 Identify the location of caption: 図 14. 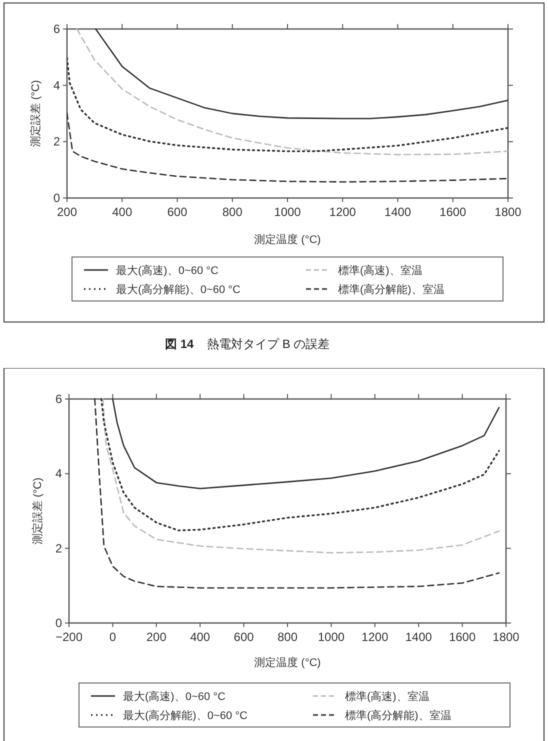
(179, 344).